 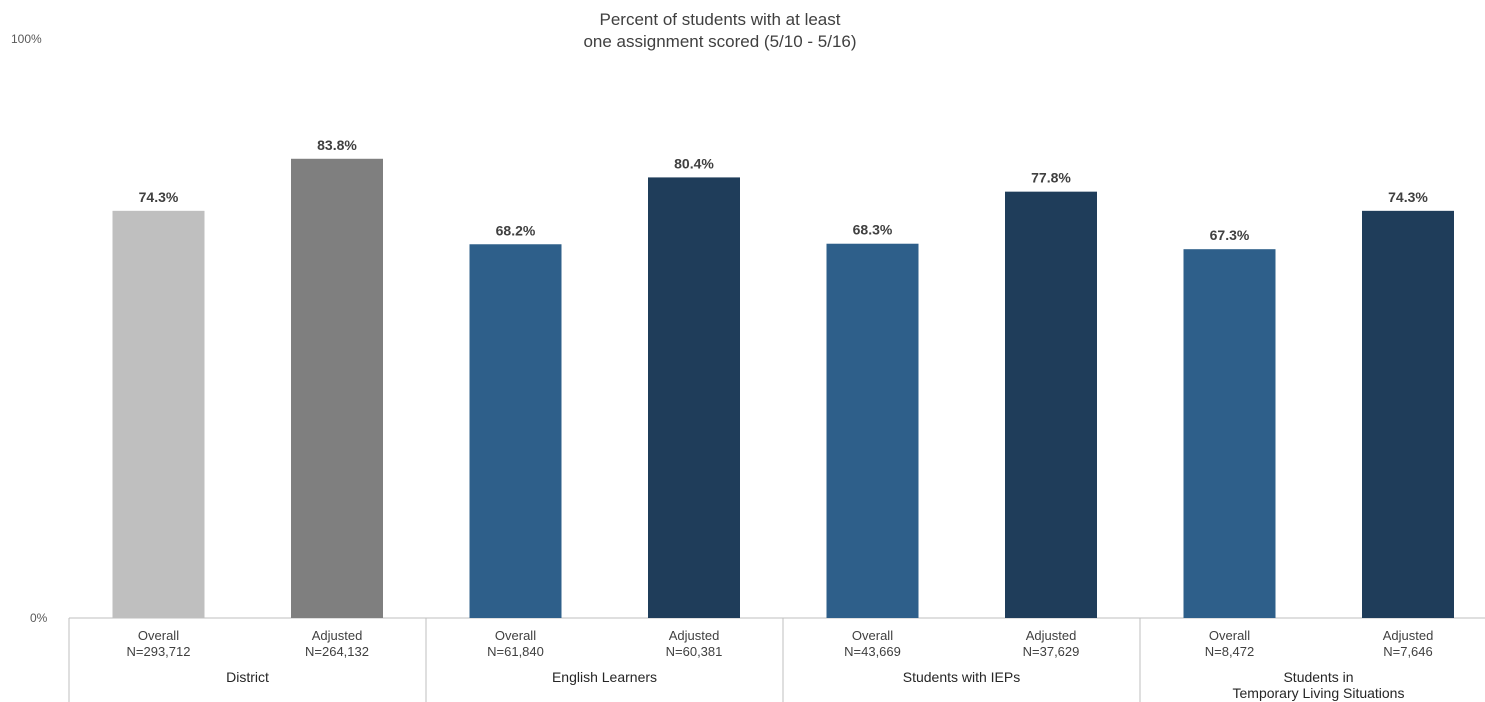 I want to click on data-label: 68.2%, so click(x=516, y=230).